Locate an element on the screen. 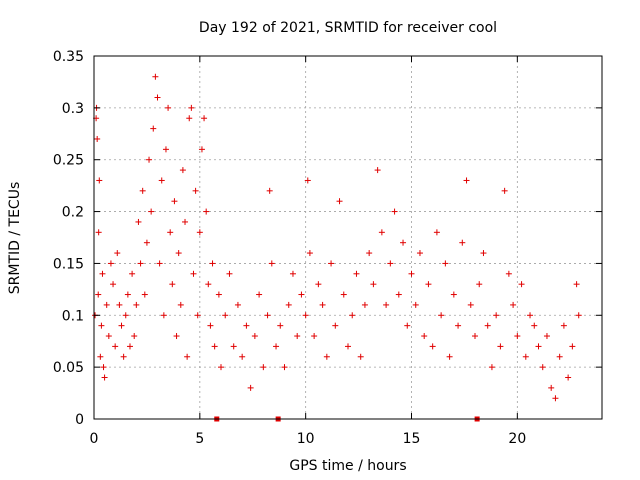 The width and height of the screenshot is (640, 480). x-tick-label: 0 is located at coordinates (94, 439).